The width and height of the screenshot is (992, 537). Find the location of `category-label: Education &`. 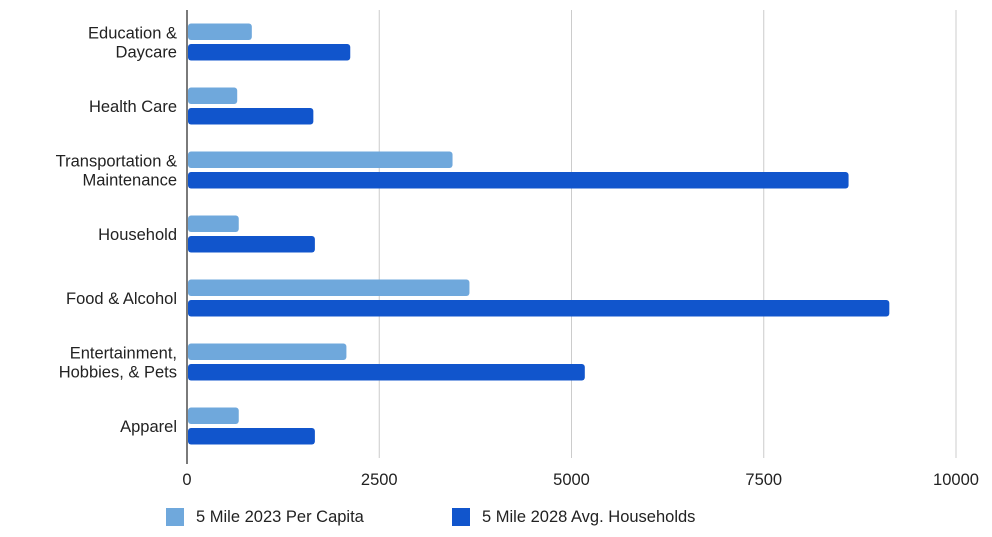

category-label: Education & is located at coordinates (132, 34).